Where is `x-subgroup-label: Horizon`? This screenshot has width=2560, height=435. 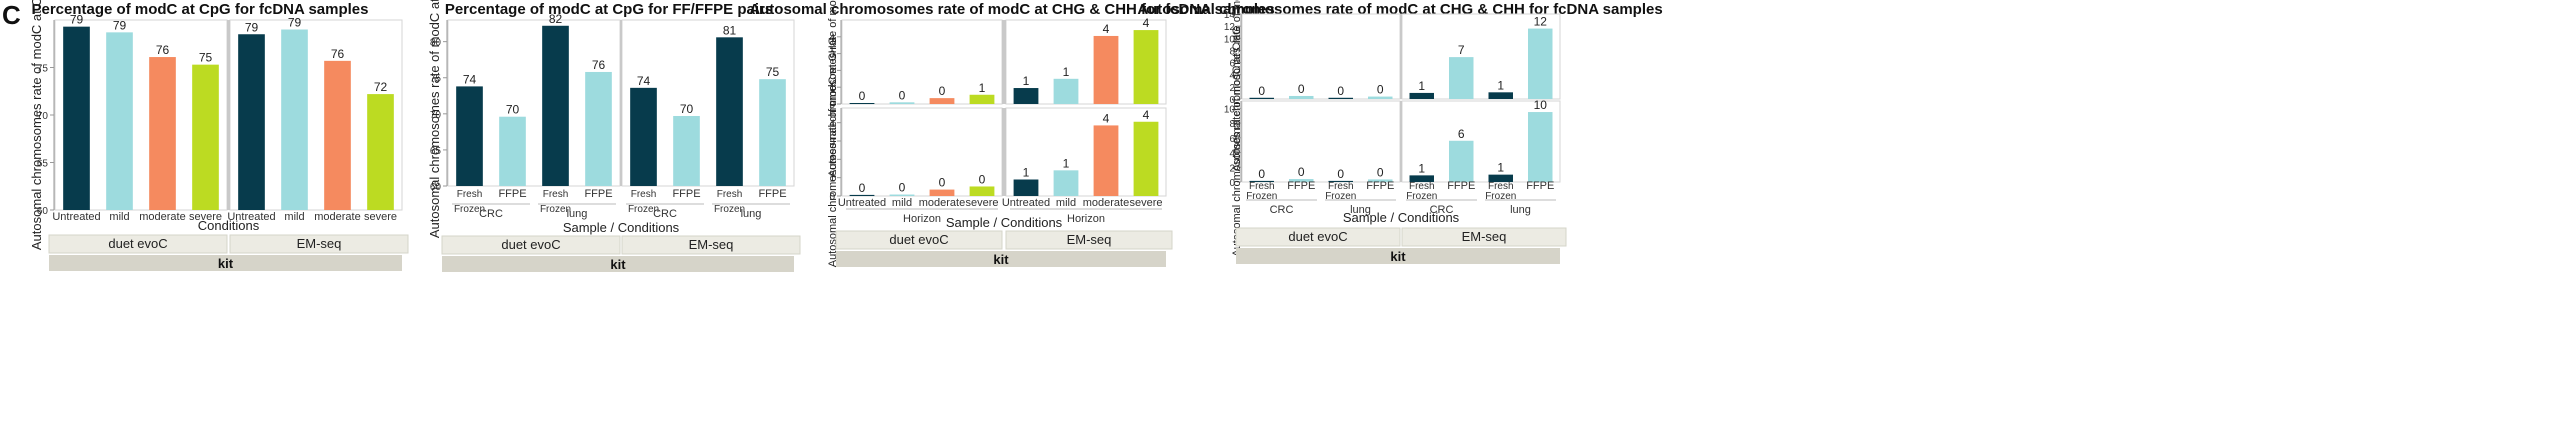
x-subgroup-label: Horizon is located at coordinates (922, 219).